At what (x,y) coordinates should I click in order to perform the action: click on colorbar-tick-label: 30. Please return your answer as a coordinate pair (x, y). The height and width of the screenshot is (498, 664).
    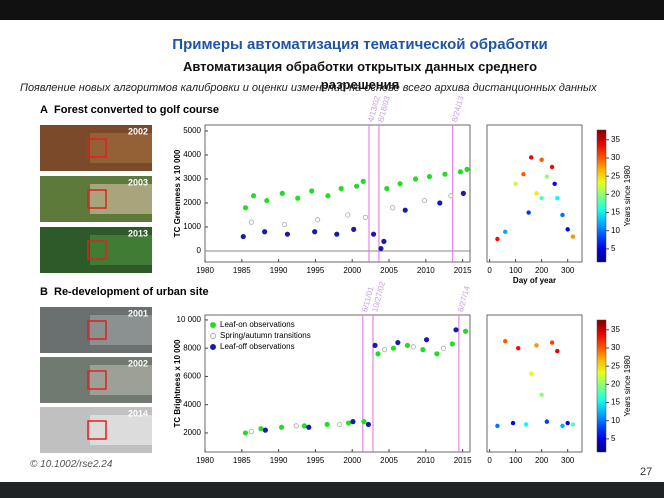
    Looking at the image, I should click on (615, 347).